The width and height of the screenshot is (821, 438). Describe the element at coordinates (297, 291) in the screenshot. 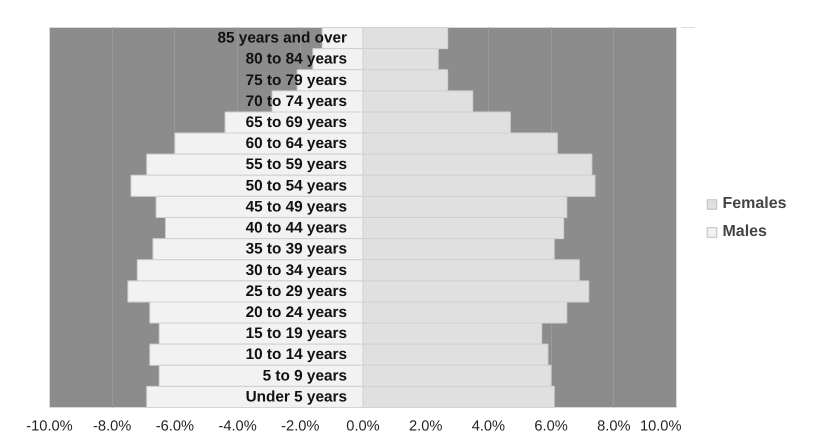

I see `y-tick-label: 25 to 29 years` at that location.